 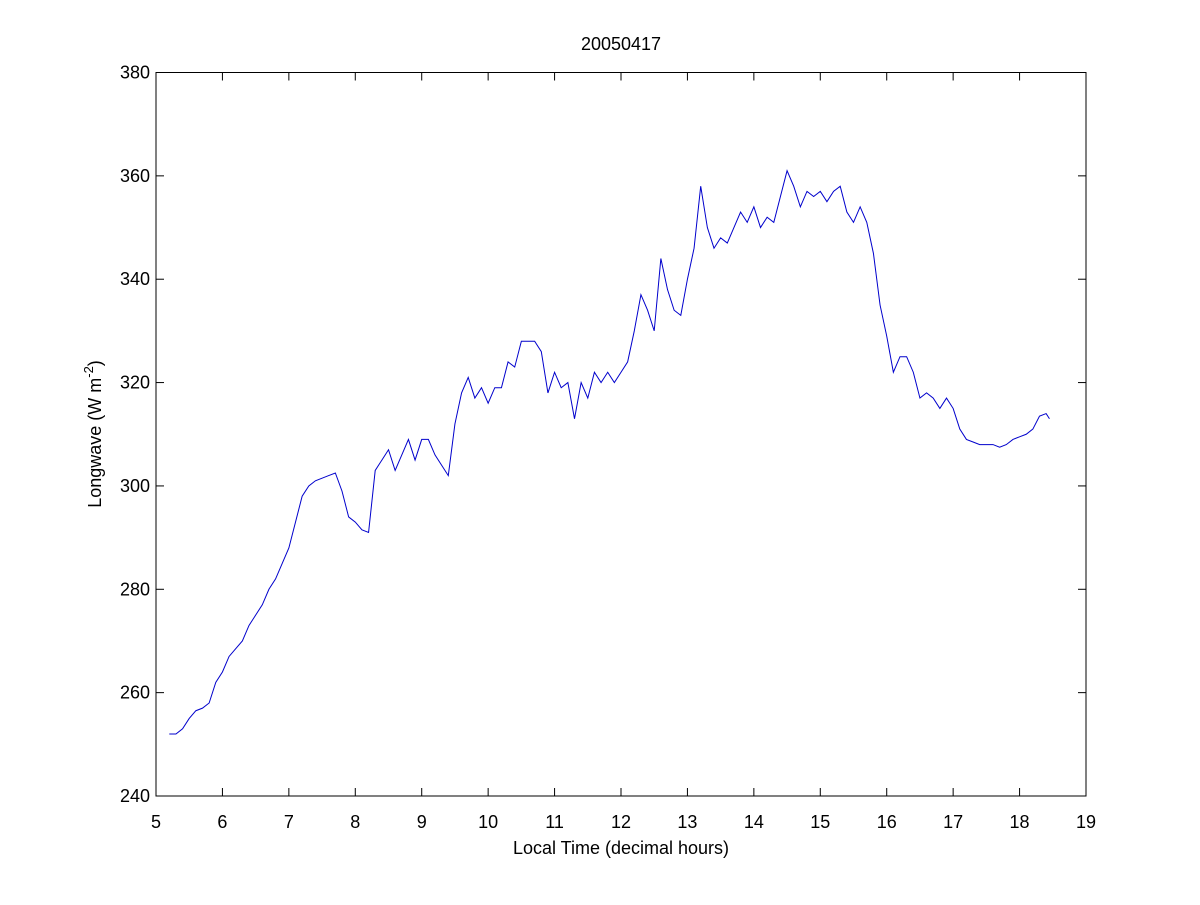 I want to click on x-tick-label: 13, so click(x=687, y=822).